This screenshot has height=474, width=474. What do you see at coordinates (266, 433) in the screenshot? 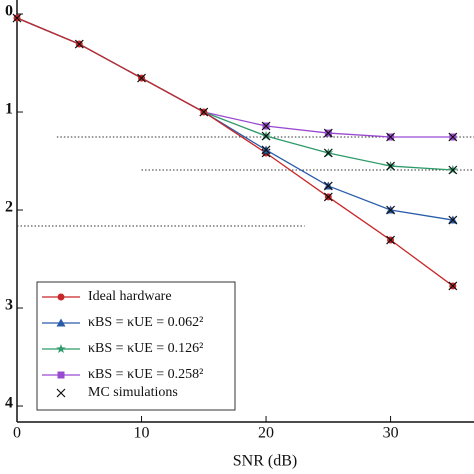
I see `x-tick-label: 20` at bounding box center [266, 433].